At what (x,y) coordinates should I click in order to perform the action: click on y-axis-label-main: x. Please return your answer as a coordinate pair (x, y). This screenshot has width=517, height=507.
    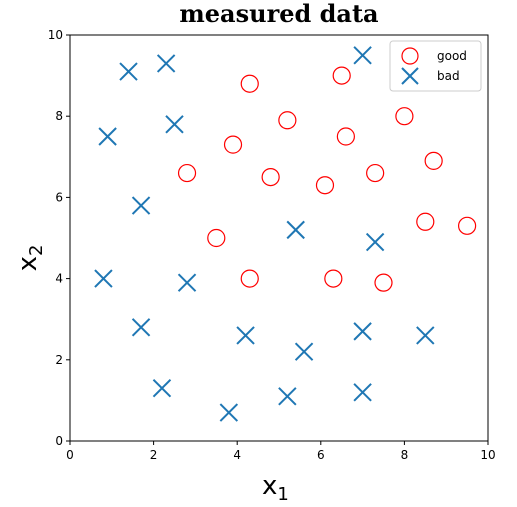
    Looking at the image, I should click on (28, 263).